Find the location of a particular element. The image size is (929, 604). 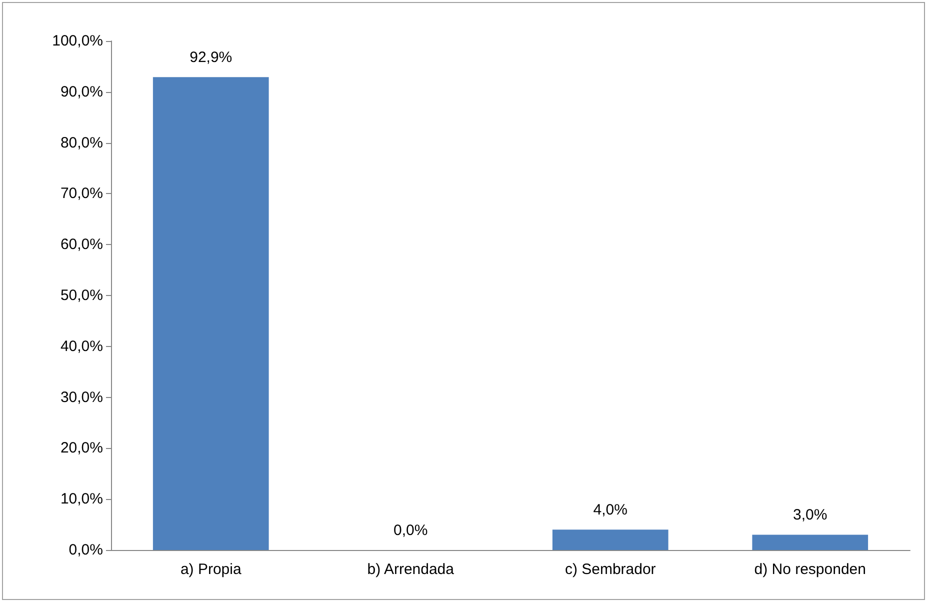

y-tick-label: 90,0% is located at coordinates (81, 91).